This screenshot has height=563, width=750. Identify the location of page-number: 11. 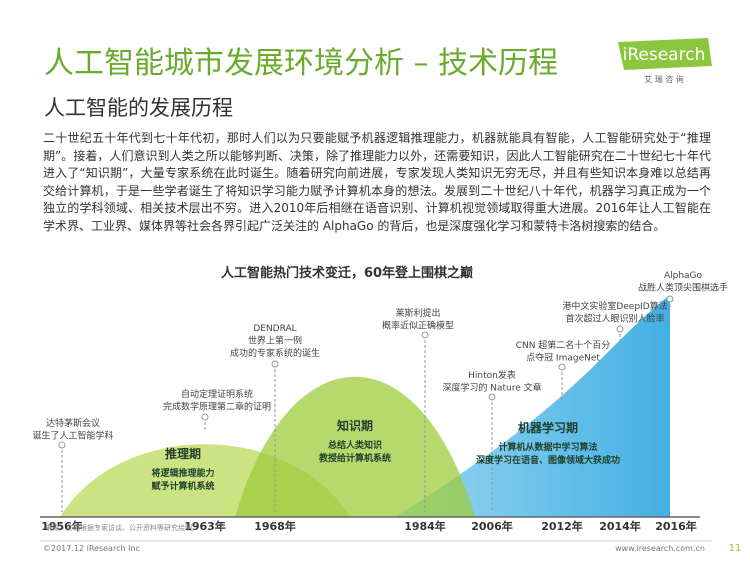
(735, 548).